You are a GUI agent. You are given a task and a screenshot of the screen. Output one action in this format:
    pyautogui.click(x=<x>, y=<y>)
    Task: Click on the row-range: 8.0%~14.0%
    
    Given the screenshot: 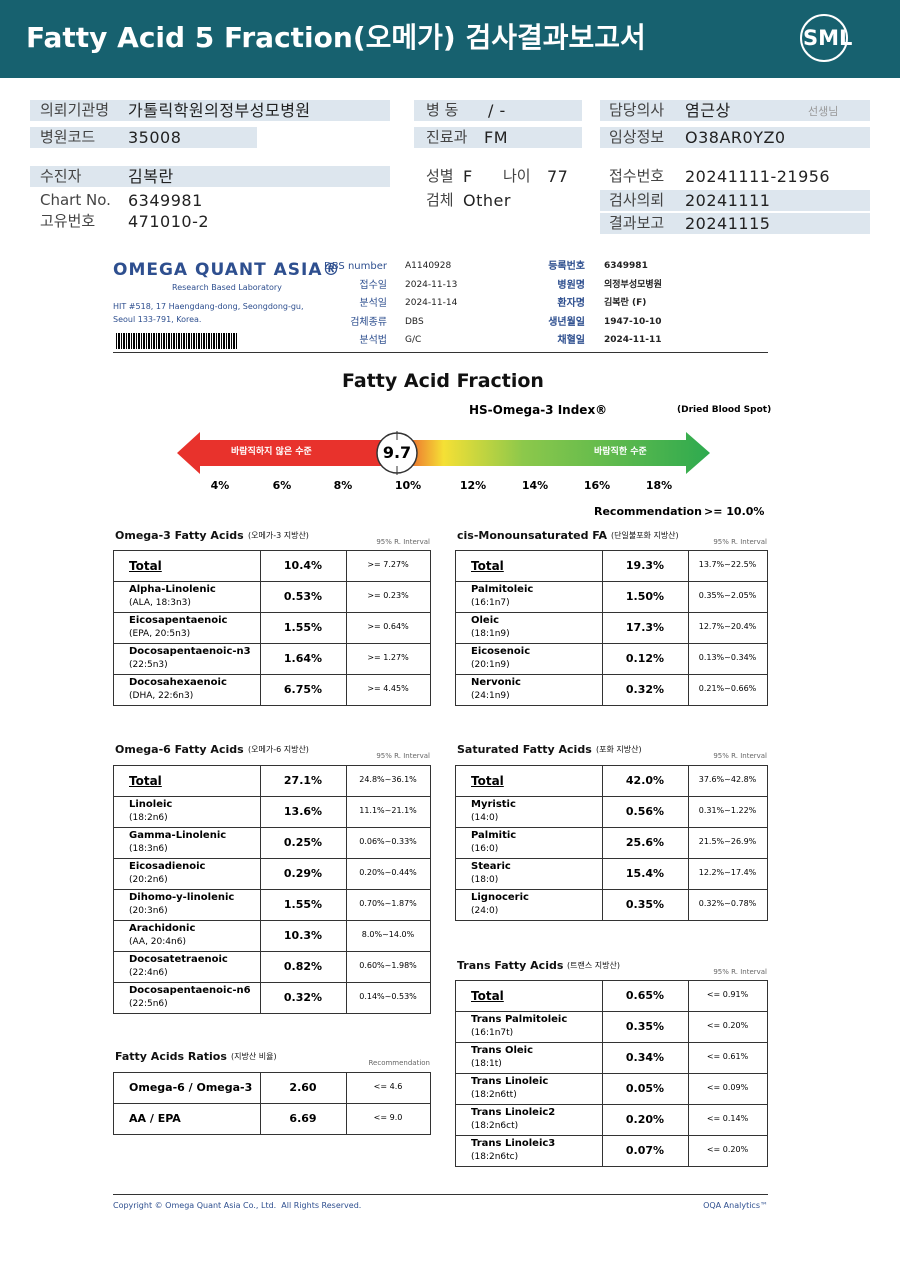 What is the action you would take?
    pyautogui.click(x=388, y=934)
    